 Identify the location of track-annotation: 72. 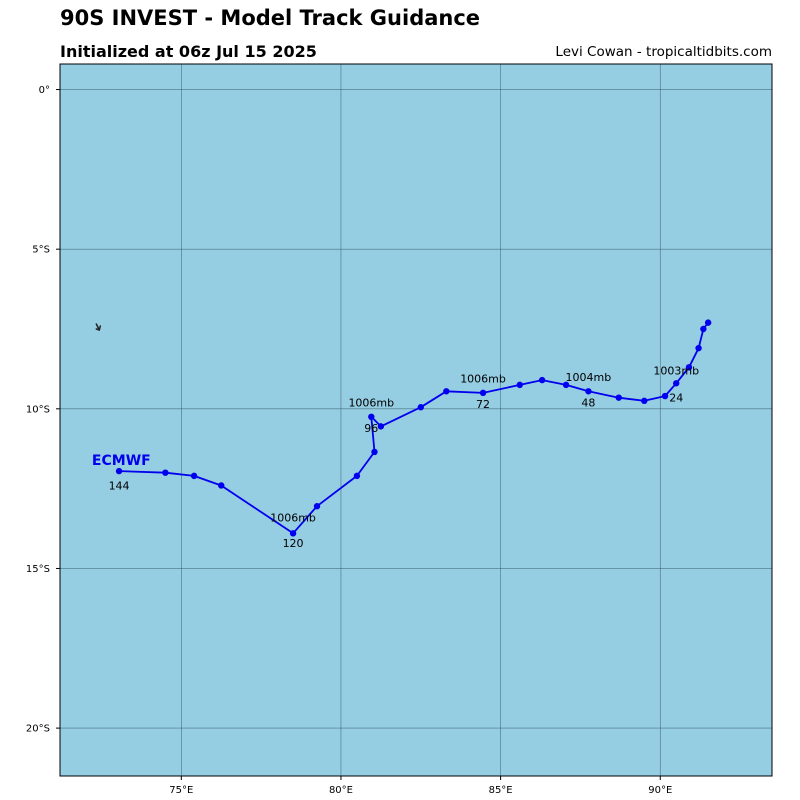
(483, 404).